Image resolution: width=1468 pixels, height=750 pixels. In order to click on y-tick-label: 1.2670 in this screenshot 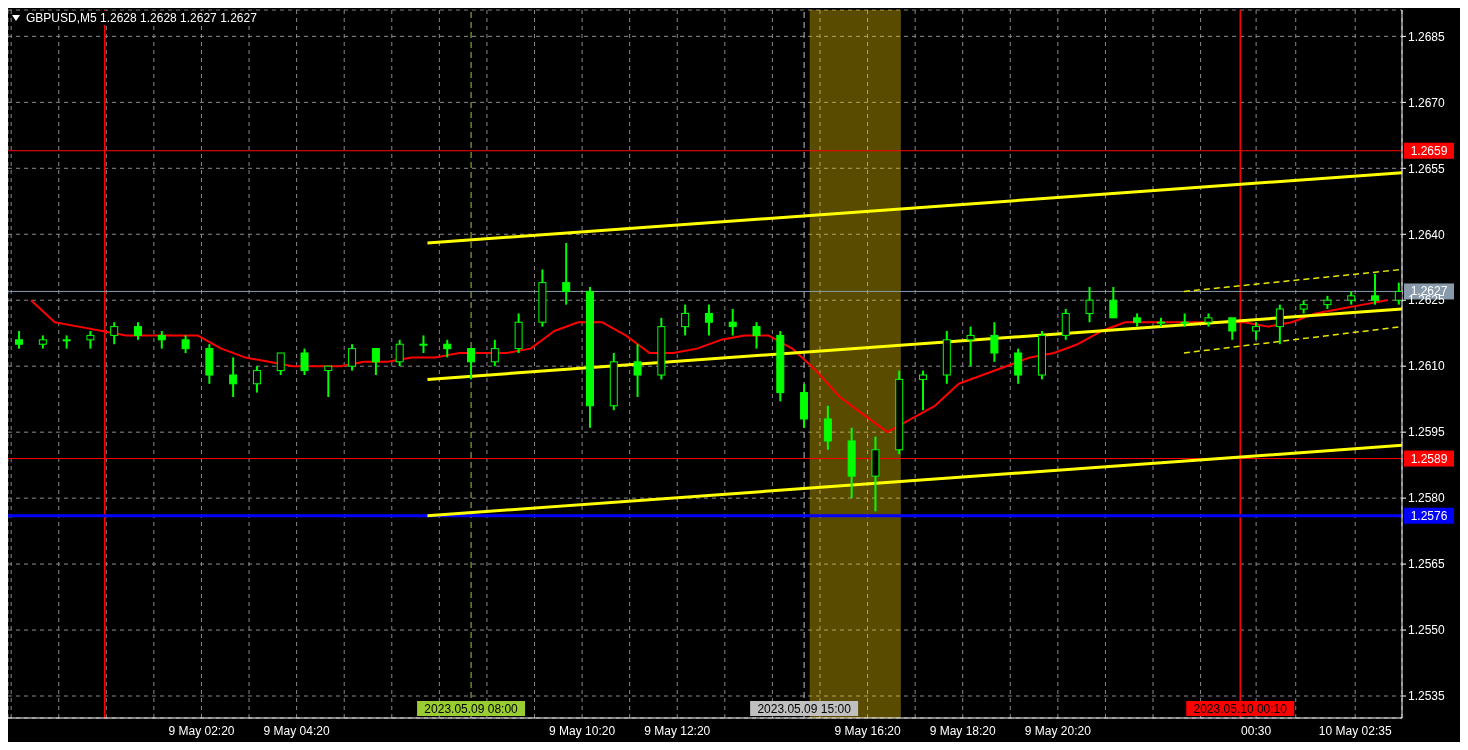, I will do `click(1427, 102)`.